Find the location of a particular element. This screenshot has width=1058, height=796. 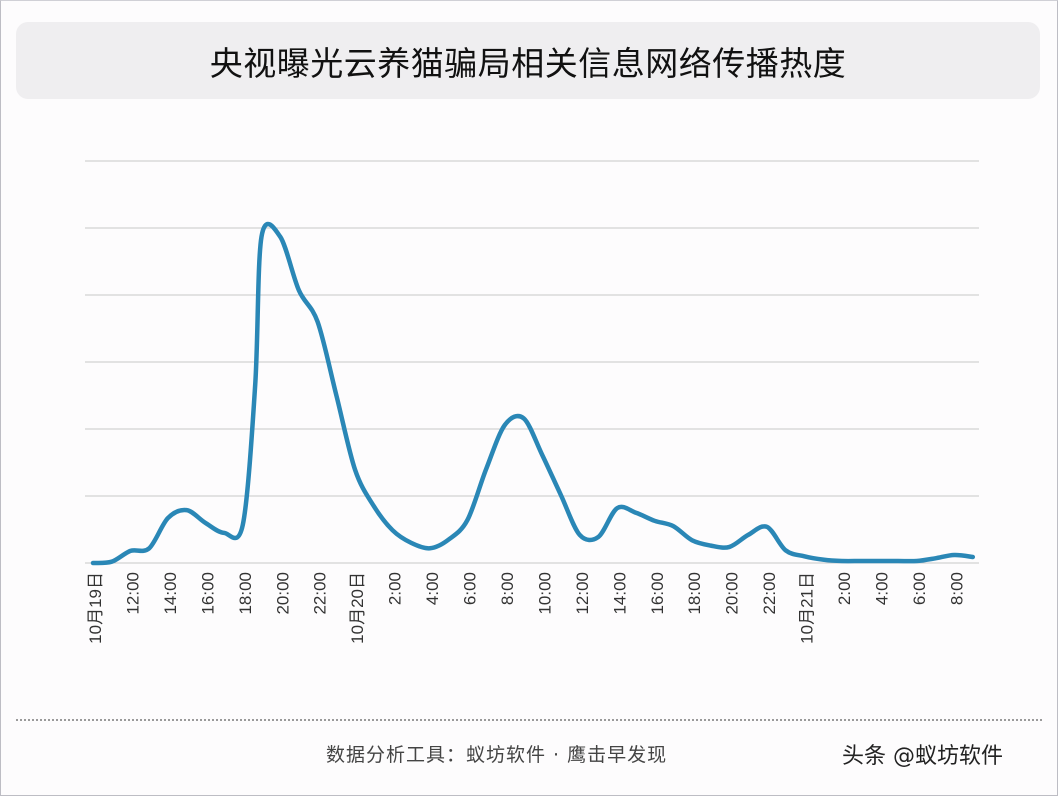

title-banner: 央视曝光云养猫骗局相关信息网络传播热度 is located at coordinates (528, 60).